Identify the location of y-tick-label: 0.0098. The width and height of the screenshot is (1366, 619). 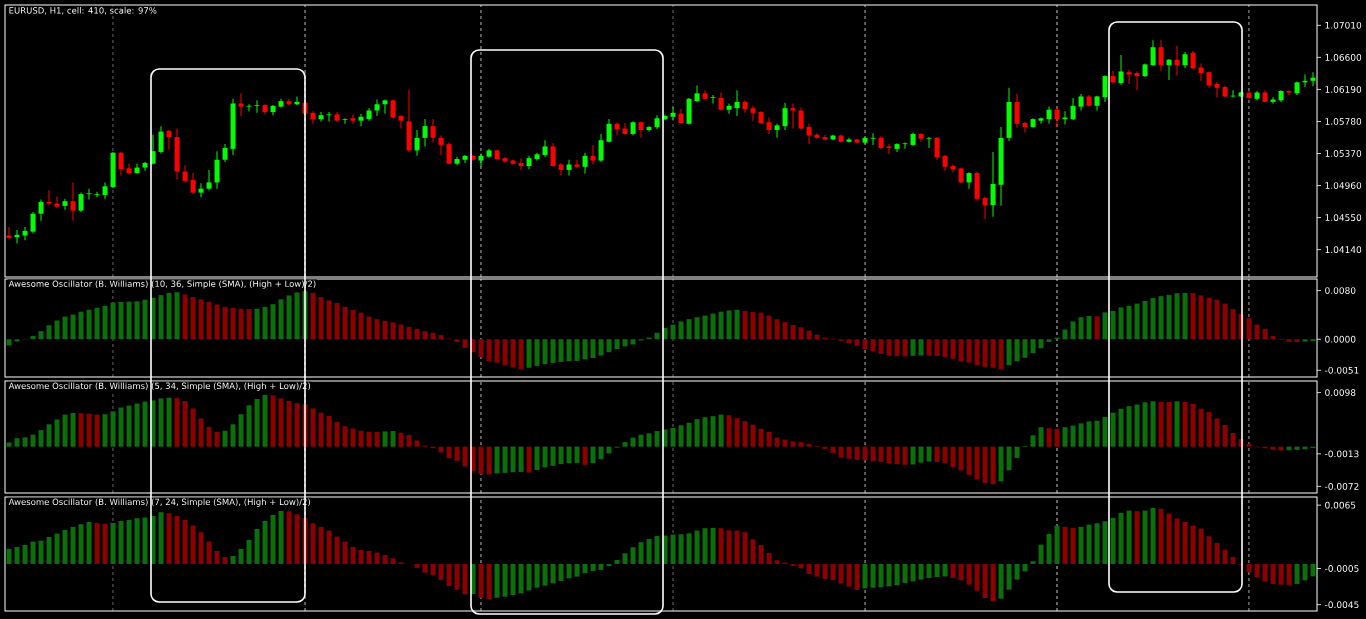
(1340, 392).